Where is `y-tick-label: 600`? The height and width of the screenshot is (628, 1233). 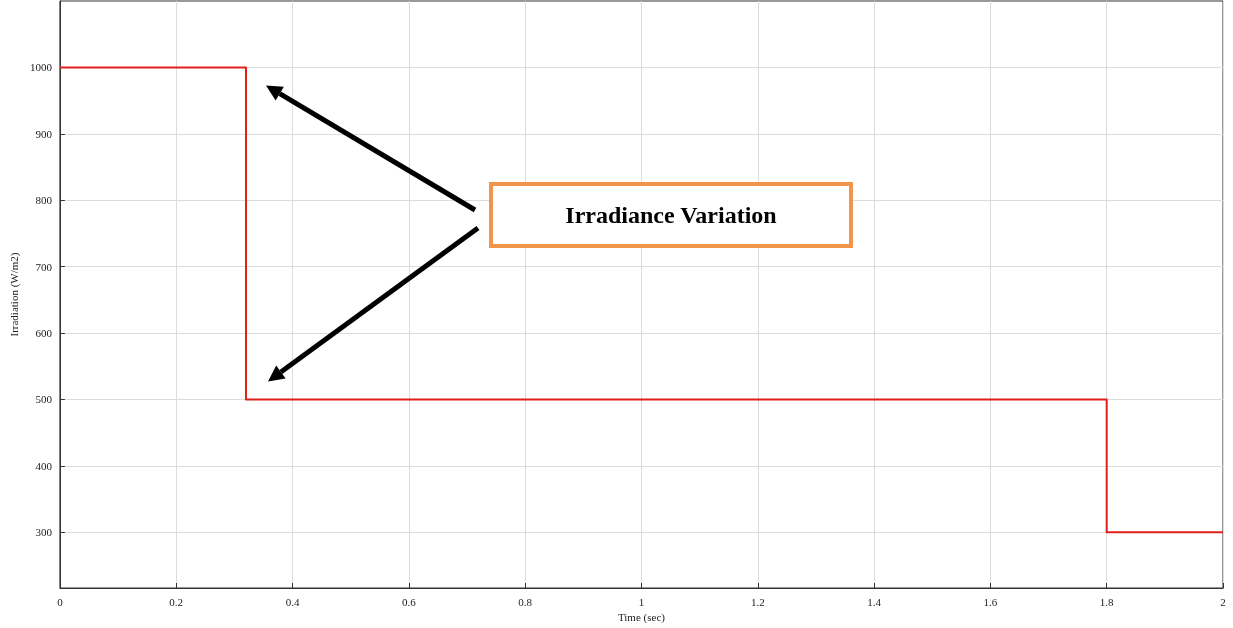 y-tick-label: 600 is located at coordinates (44, 333).